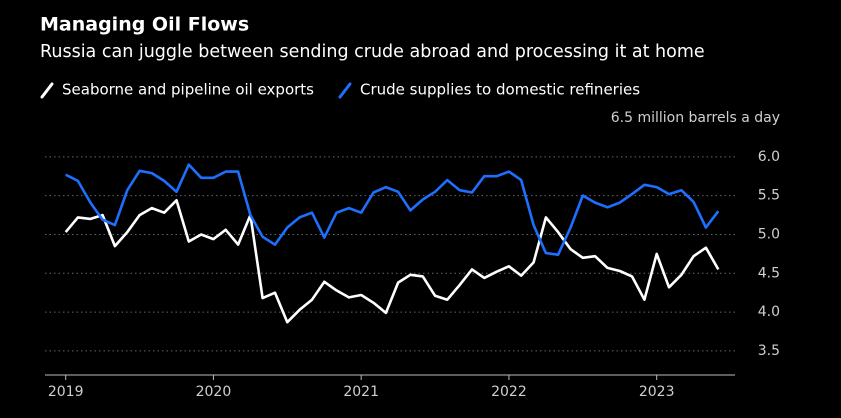 Image resolution: width=841 pixels, height=418 pixels. What do you see at coordinates (769, 351) in the screenshot?
I see `y-tick-label: 3.5` at bounding box center [769, 351].